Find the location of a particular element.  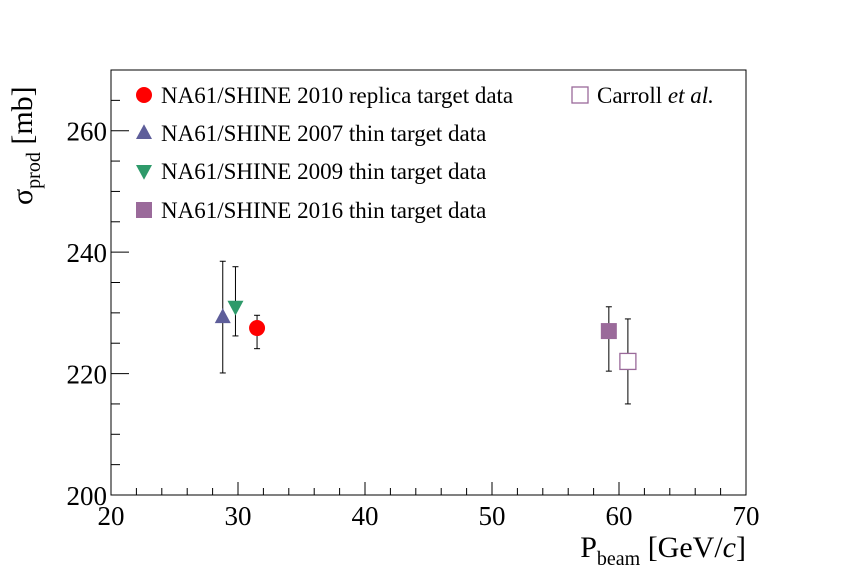

legend-label: NA61/SHINE 2016 thin target data is located at coordinates (323, 210).